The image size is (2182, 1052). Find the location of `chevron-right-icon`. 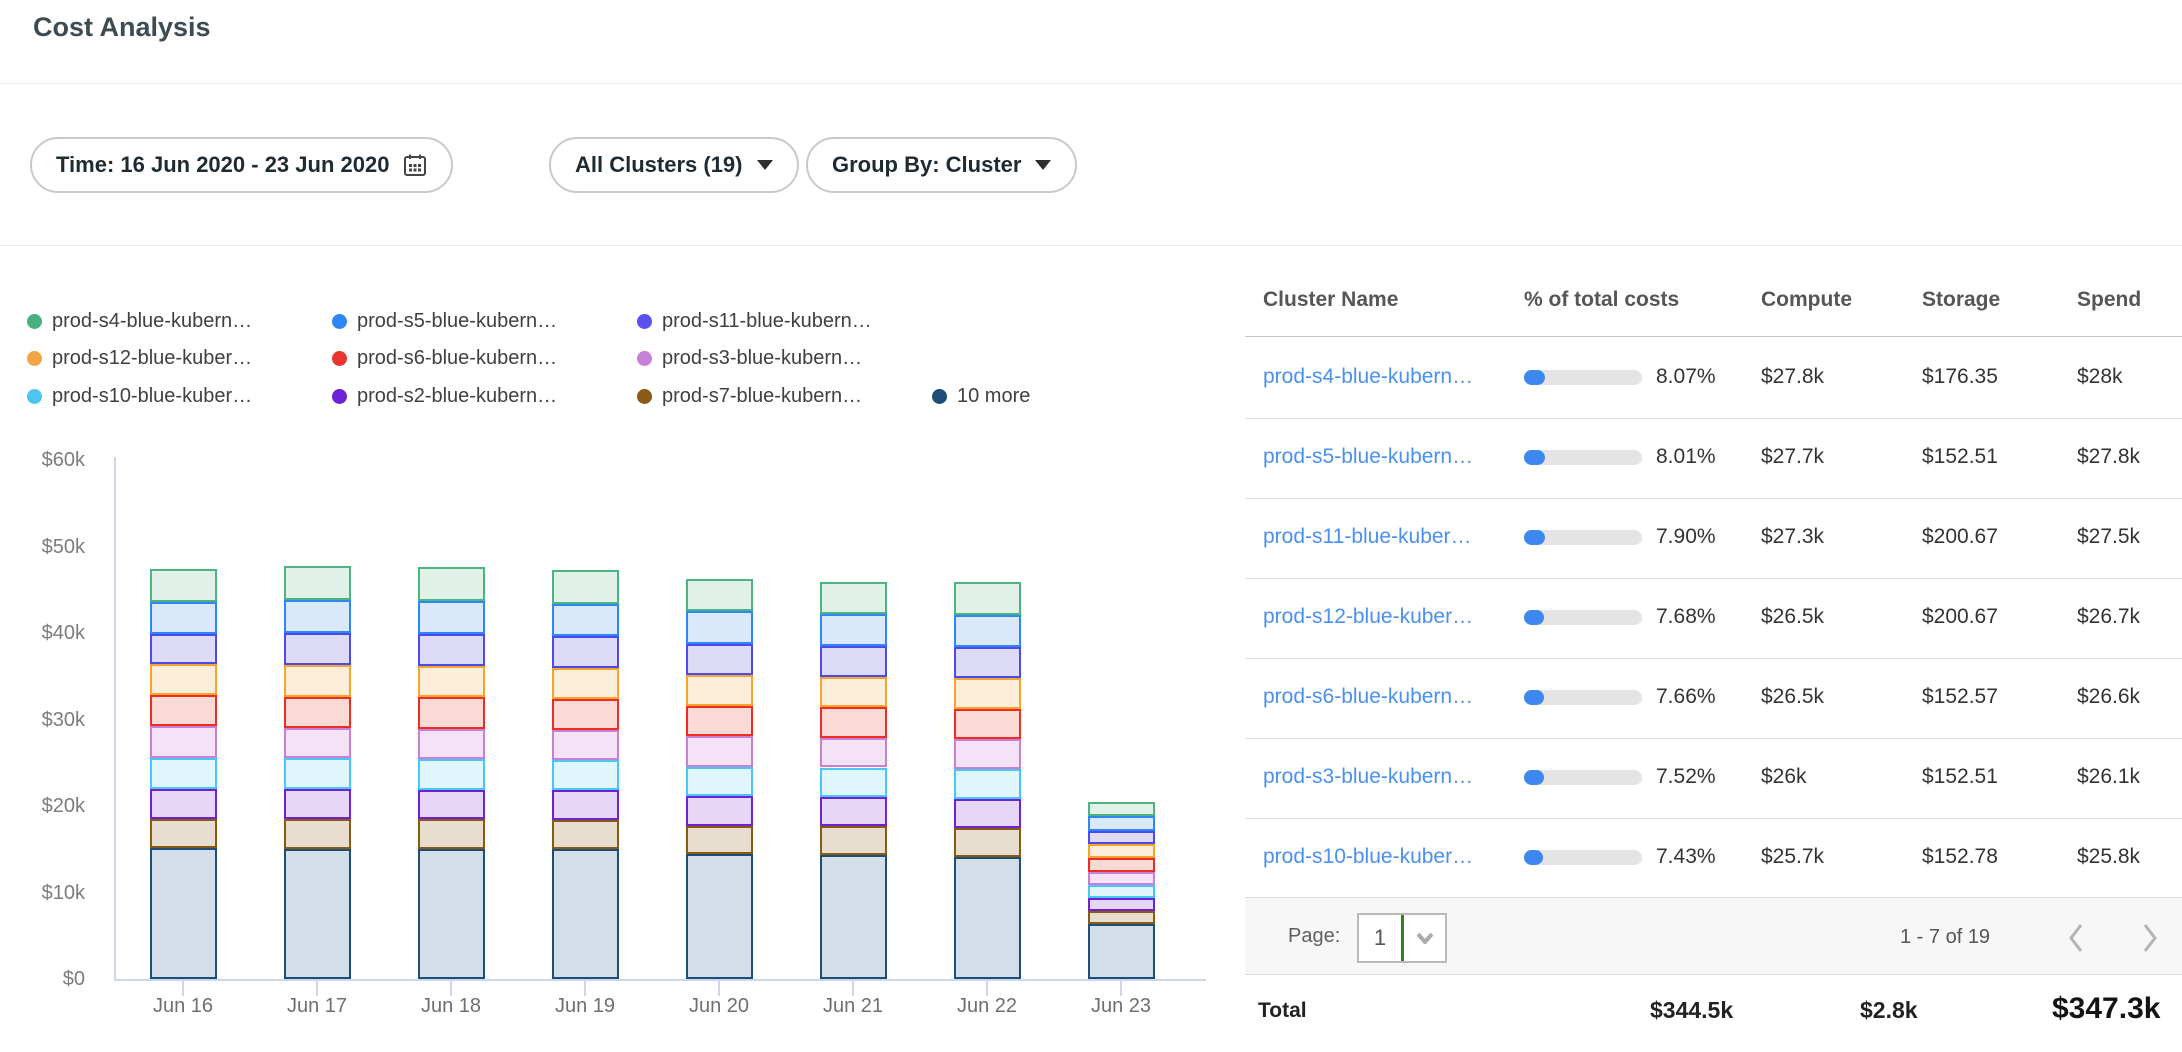

chevron-right-icon is located at coordinates (2150, 940).